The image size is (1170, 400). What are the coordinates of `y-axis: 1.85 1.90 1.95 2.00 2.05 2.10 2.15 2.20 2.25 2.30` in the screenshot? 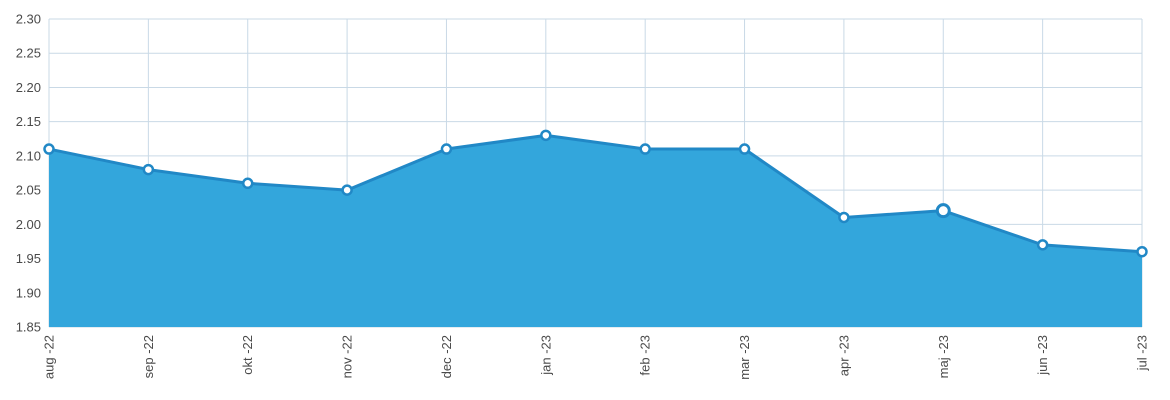 It's located at (28, 173).